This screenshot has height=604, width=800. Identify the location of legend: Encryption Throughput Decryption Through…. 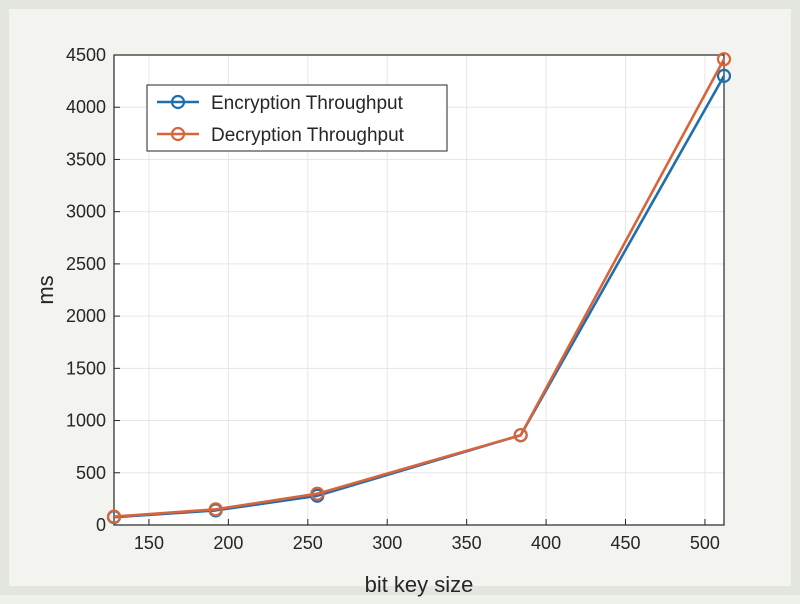
(297, 118).